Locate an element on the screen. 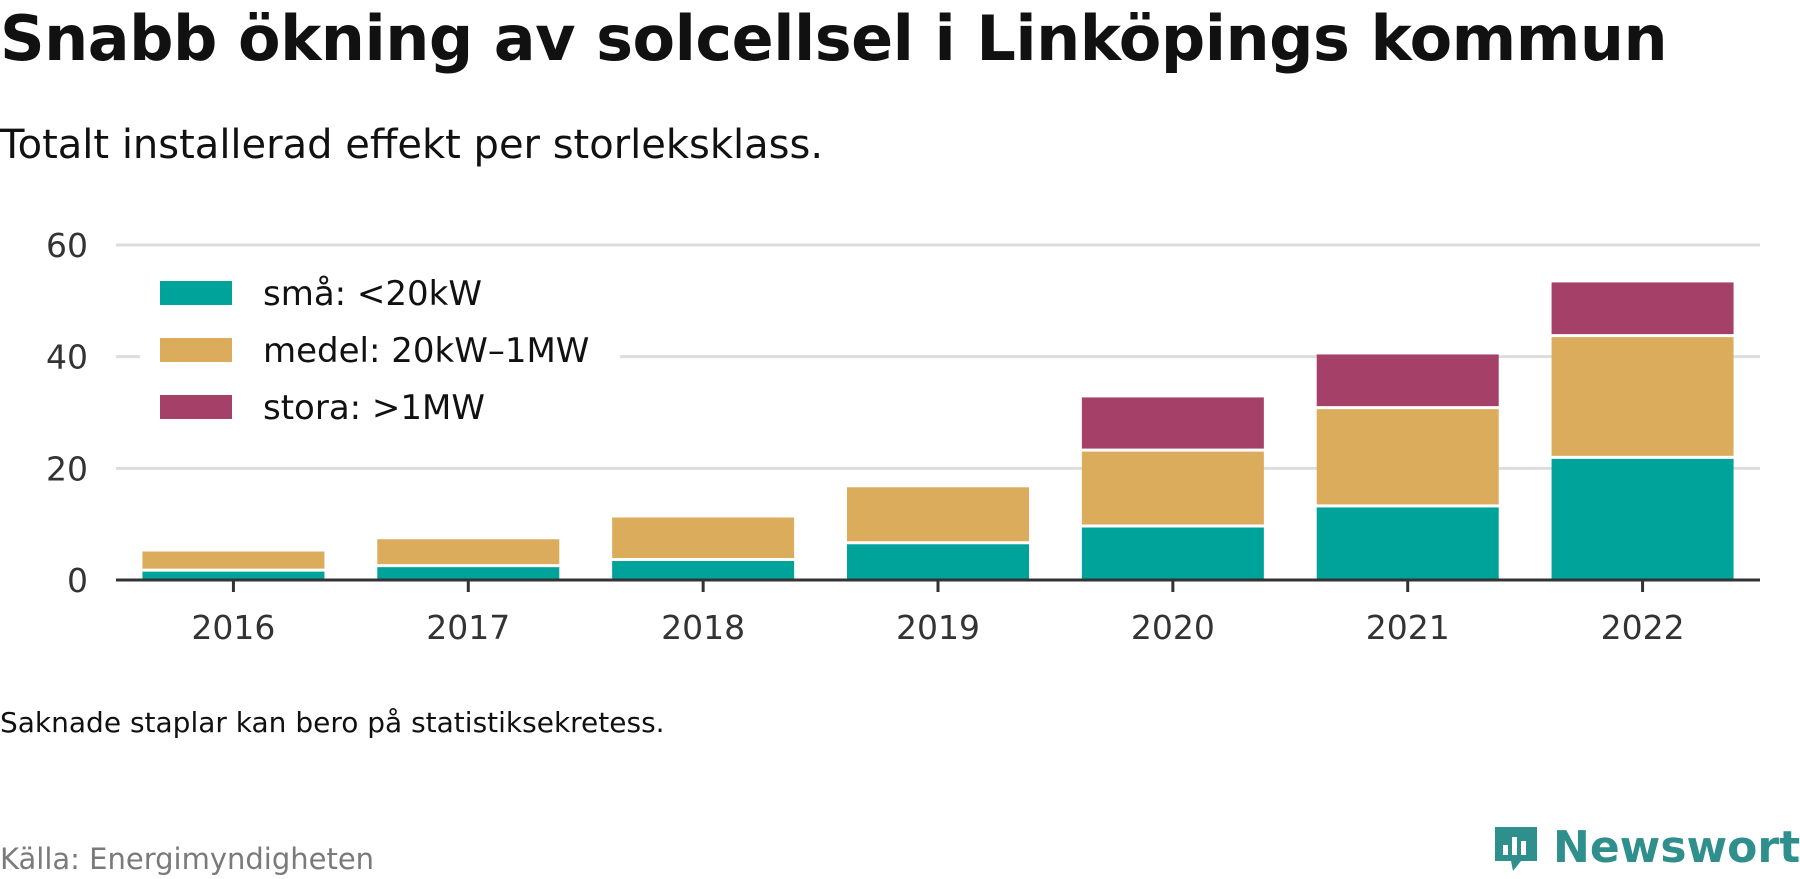 The width and height of the screenshot is (1800, 879). x-tick-label: 2020 is located at coordinates (1173, 627).